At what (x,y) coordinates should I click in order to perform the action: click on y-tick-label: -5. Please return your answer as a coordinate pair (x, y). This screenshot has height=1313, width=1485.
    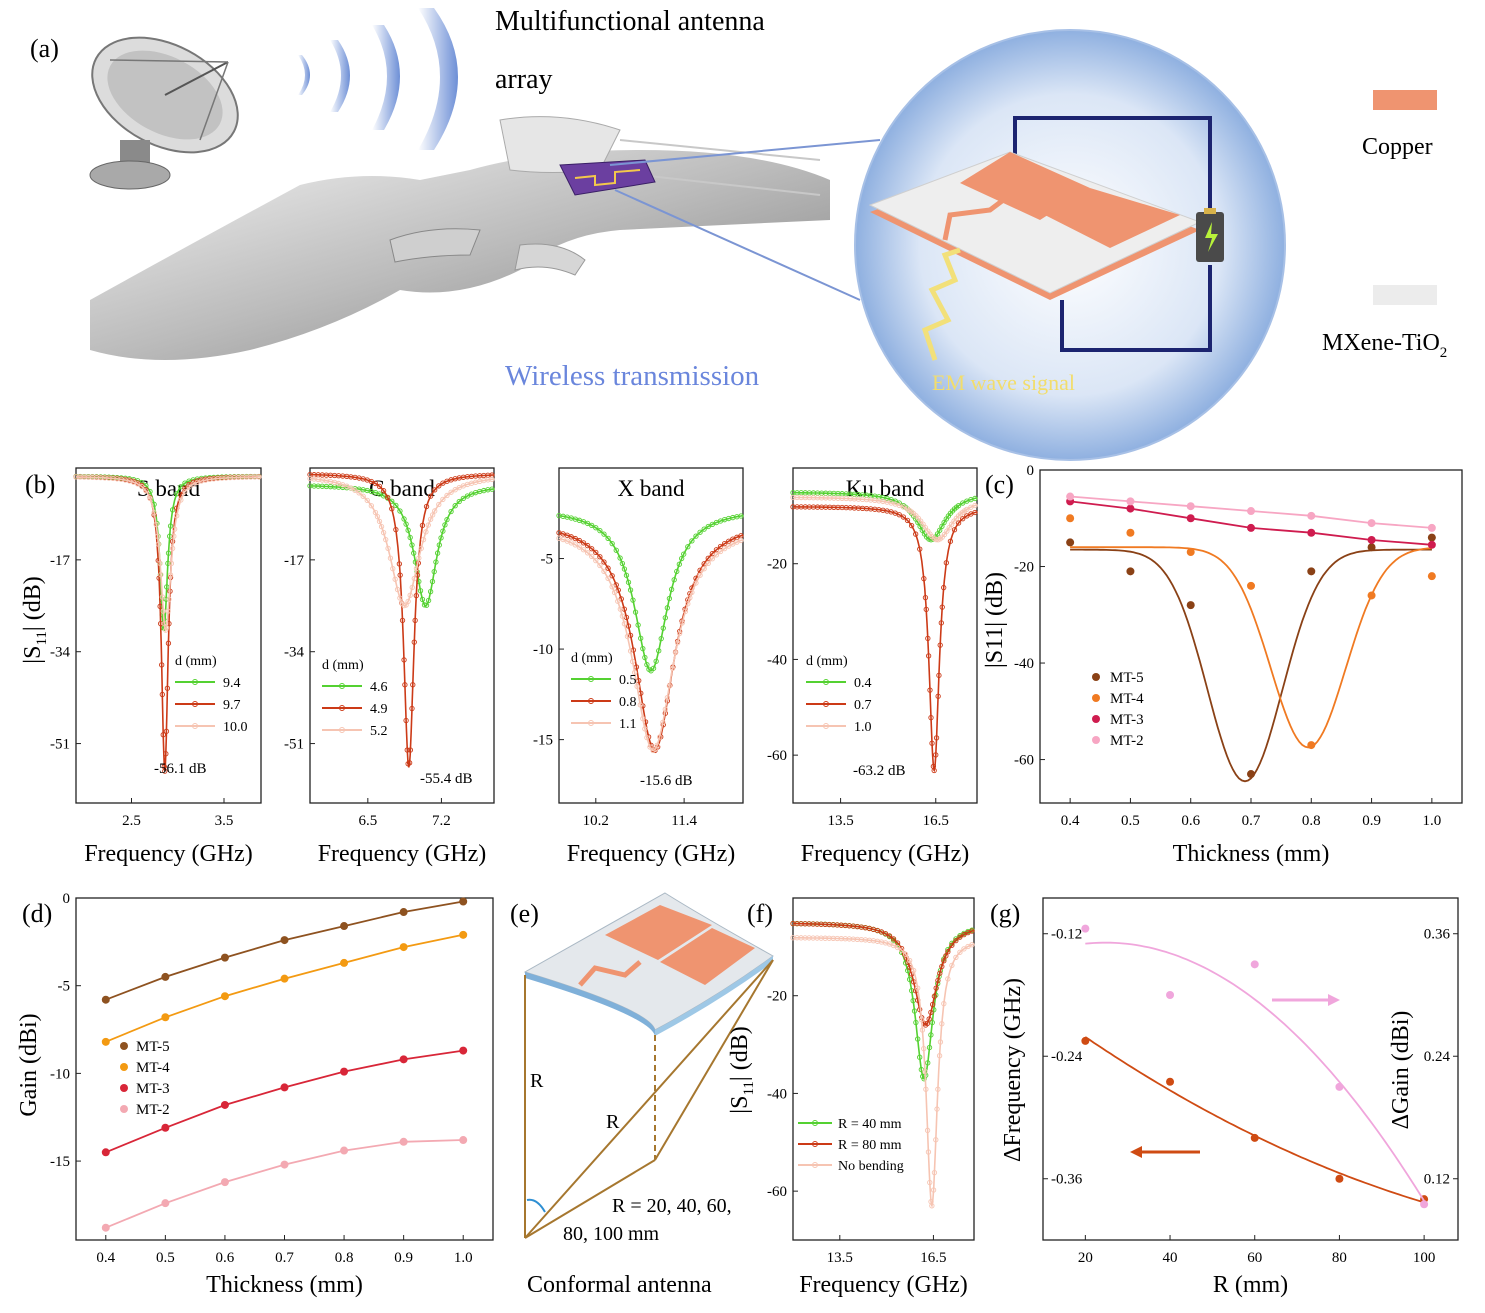
    Looking at the image, I should click on (547, 560).